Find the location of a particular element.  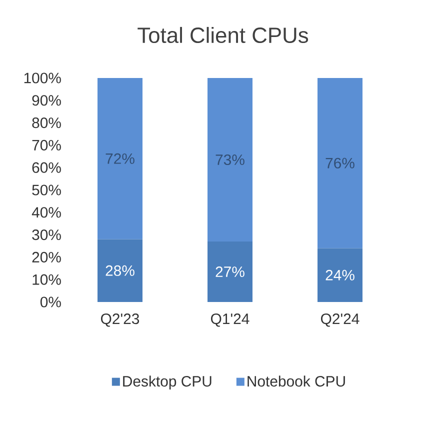

y-tick-label: 30% is located at coordinates (46, 235).